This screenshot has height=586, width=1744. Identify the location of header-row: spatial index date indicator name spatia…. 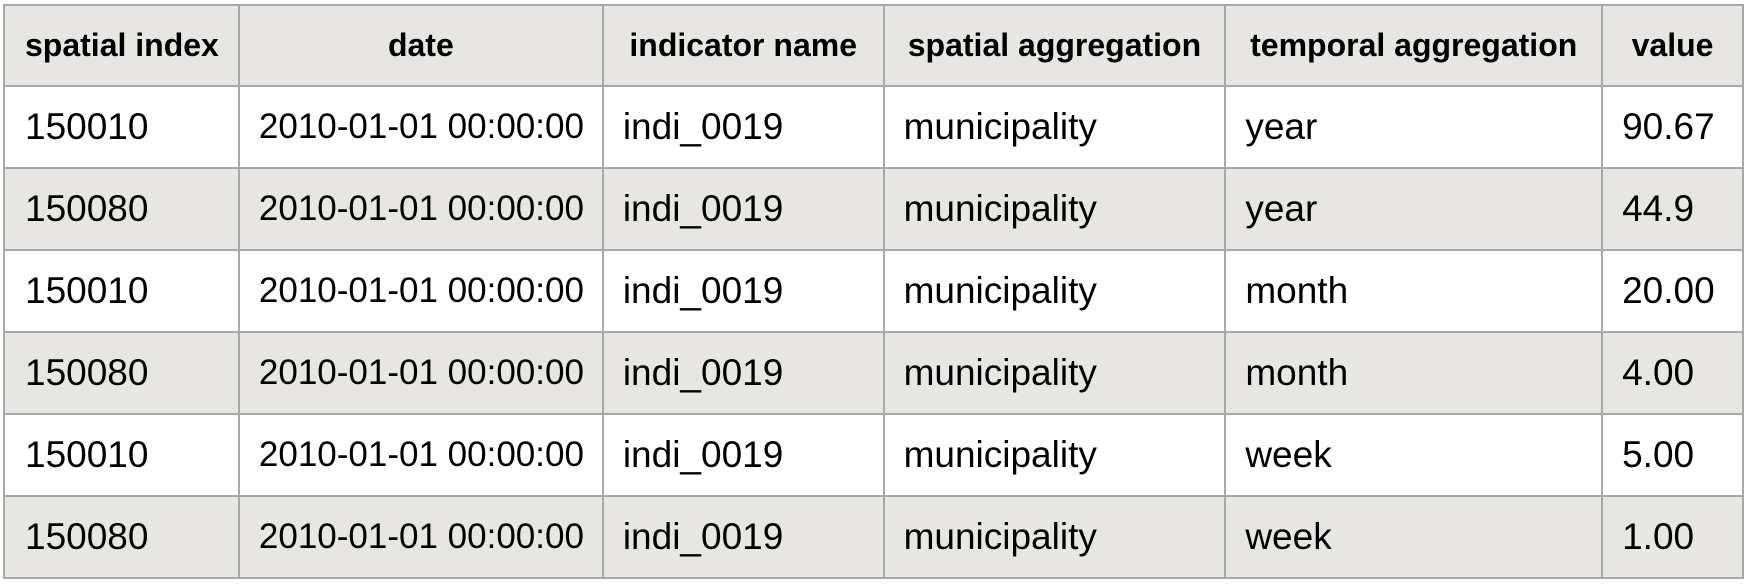
(873, 45).